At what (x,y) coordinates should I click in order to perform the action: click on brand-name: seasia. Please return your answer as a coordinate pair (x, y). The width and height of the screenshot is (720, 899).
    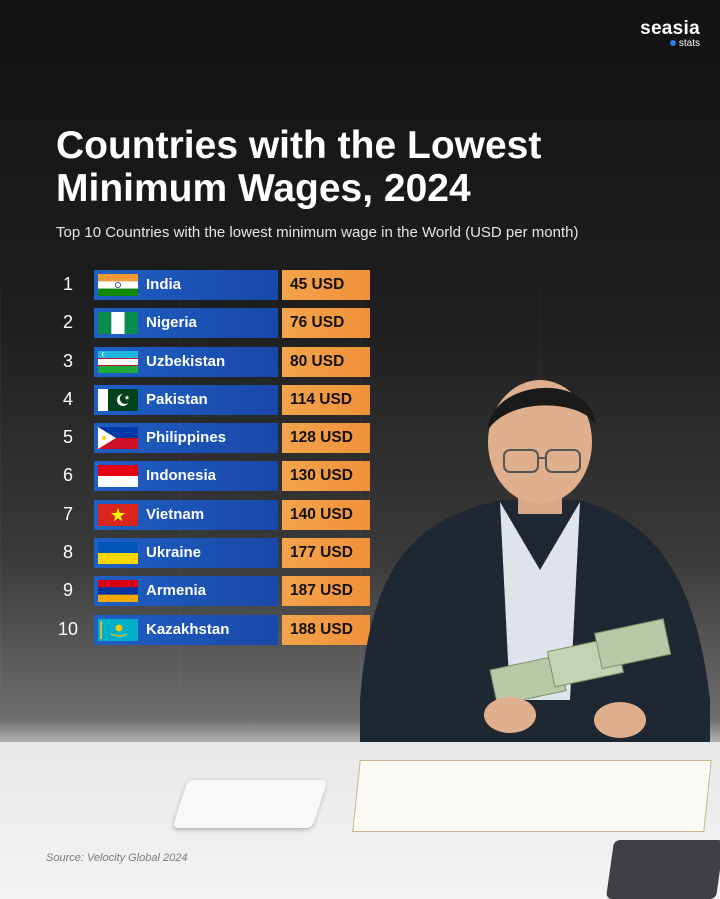
    Looking at the image, I should click on (670, 28).